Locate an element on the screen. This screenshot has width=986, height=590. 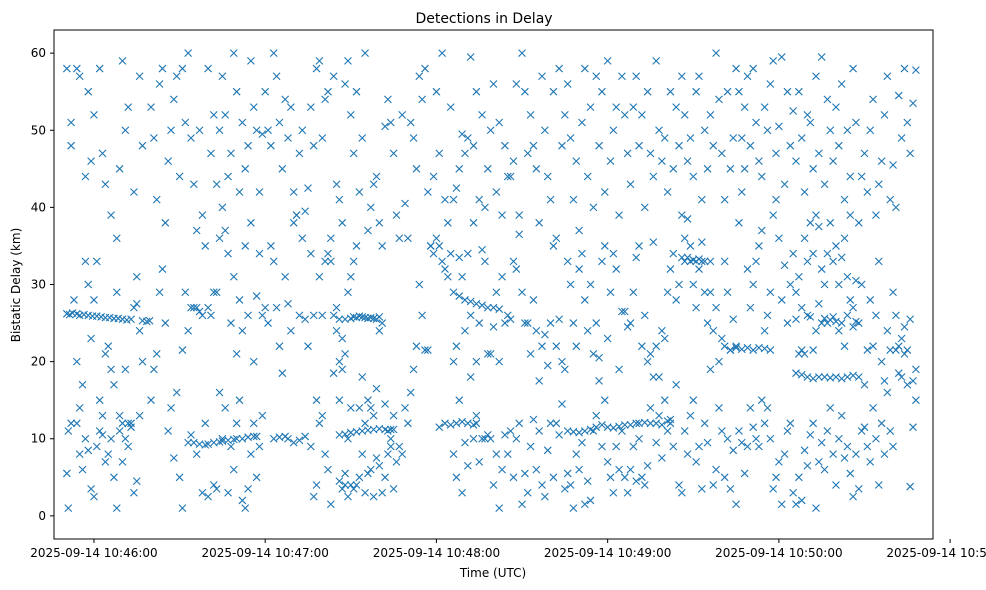
y-axis-label: Bistatic Delay (km) is located at coordinates (16, 285).